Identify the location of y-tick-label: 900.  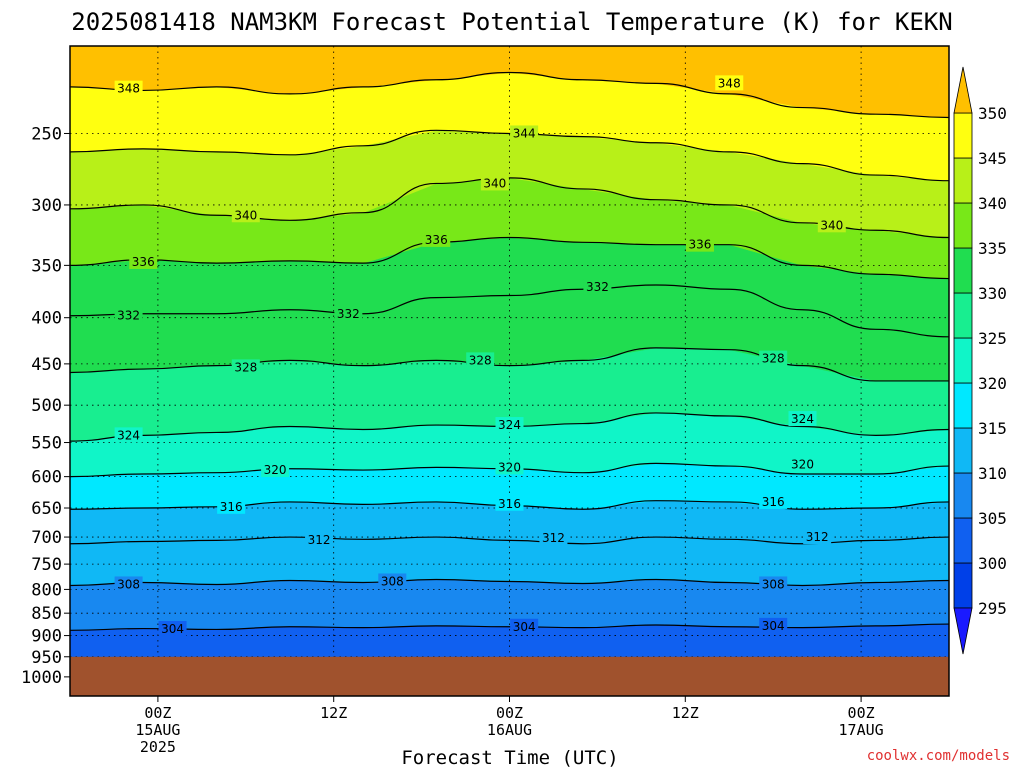
(46, 637).